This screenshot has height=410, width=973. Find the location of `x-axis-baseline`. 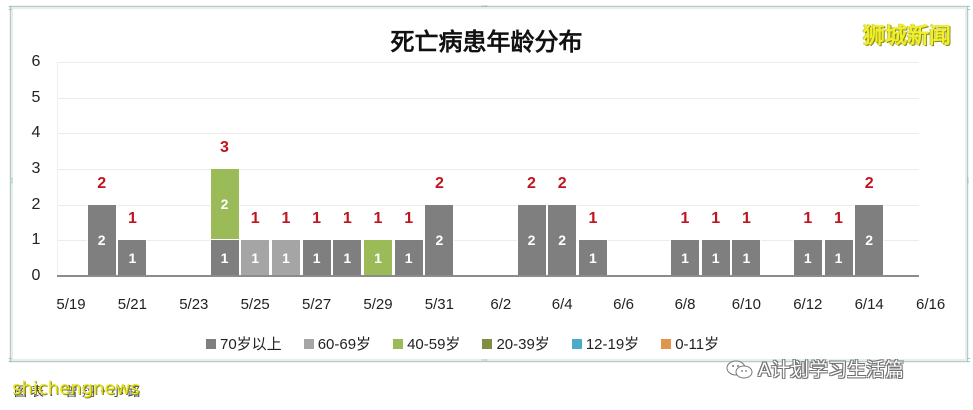

x-axis-baseline is located at coordinates (488, 276).